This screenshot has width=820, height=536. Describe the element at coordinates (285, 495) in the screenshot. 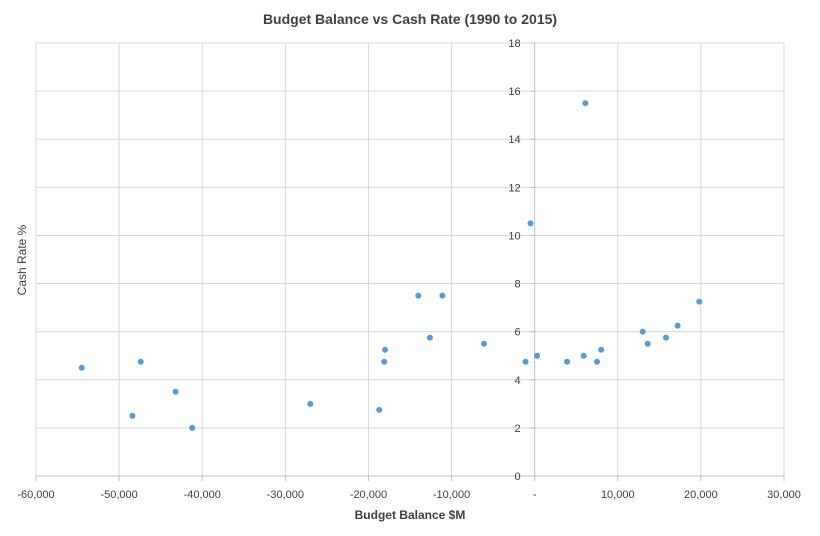

I see `x-tick-label: -30,000` at that location.